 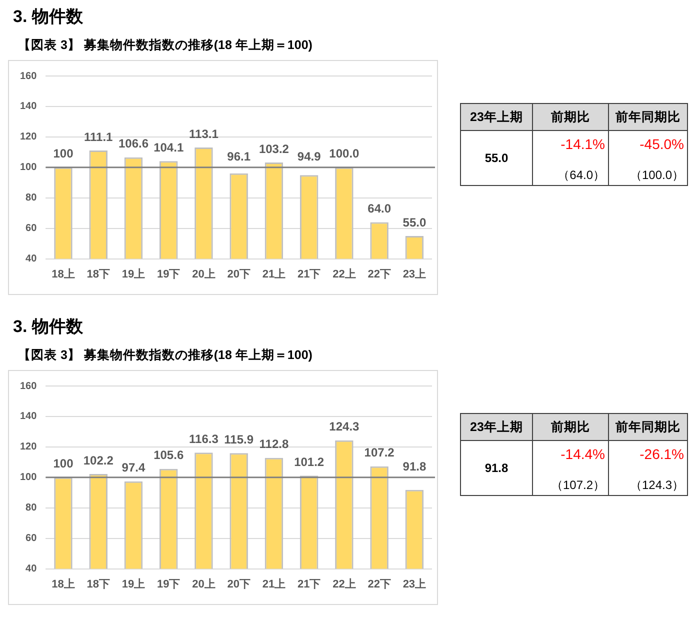 What do you see at coordinates (581, 175) in the screenshot?
I see `text: （64.0）` at bounding box center [581, 175].